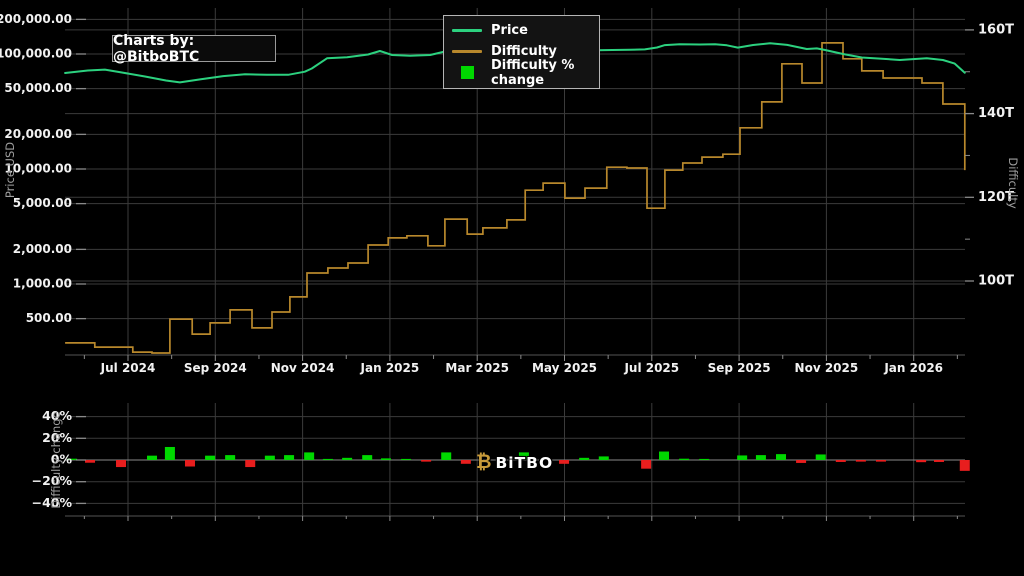 The width and height of the screenshot is (1024, 576). I want to click on price-axis-tick-label: 200,000.00, so click(36, 19).